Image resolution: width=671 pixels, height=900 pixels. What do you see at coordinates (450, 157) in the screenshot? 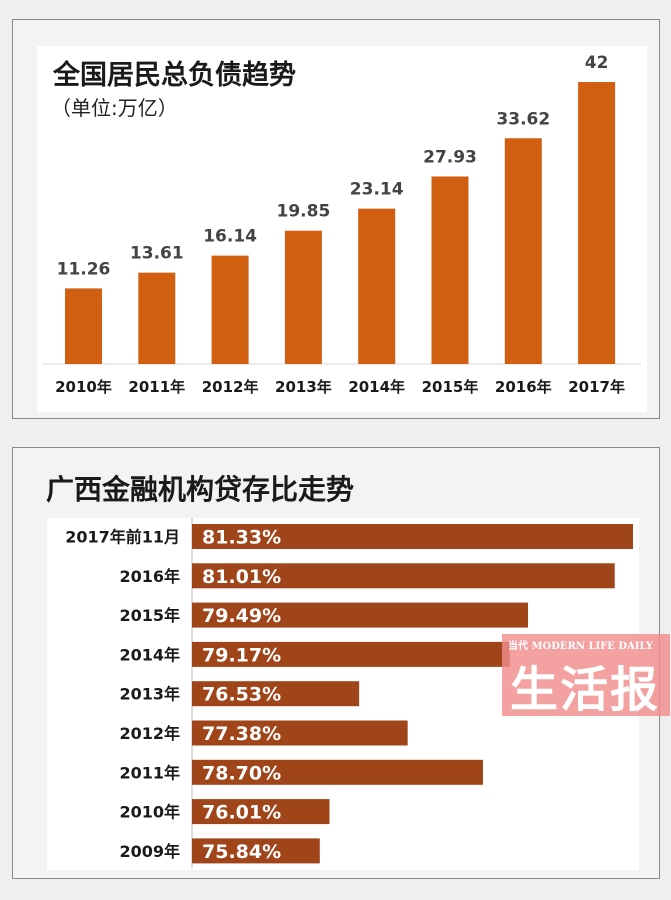
I see `data-label: 27.93` at bounding box center [450, 157].